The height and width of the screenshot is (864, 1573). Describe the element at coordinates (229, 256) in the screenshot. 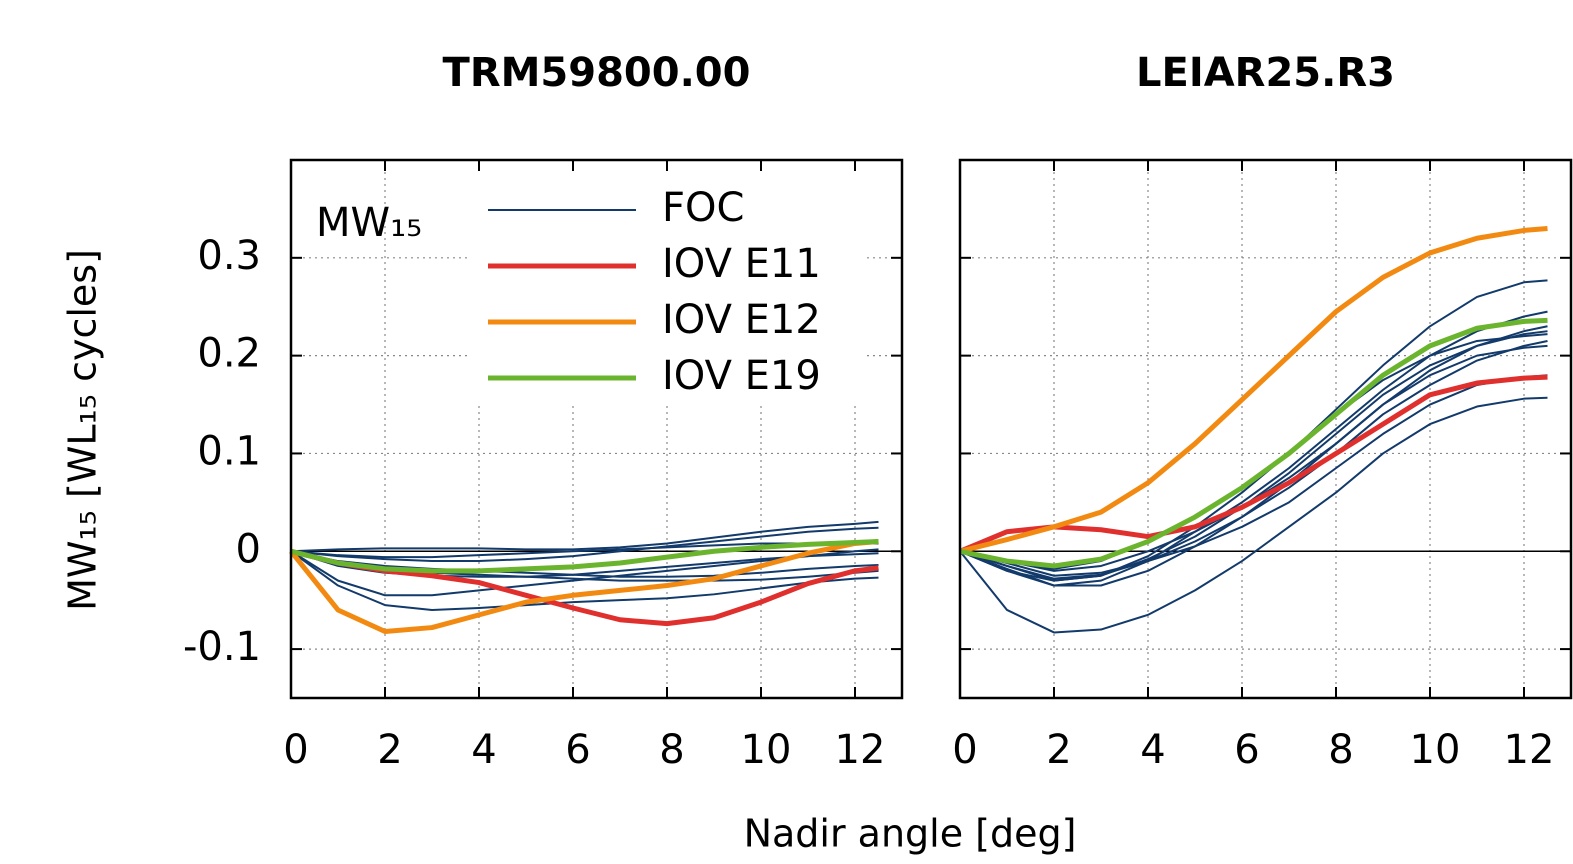

I see `y-tick-label: 0.3` at that location.